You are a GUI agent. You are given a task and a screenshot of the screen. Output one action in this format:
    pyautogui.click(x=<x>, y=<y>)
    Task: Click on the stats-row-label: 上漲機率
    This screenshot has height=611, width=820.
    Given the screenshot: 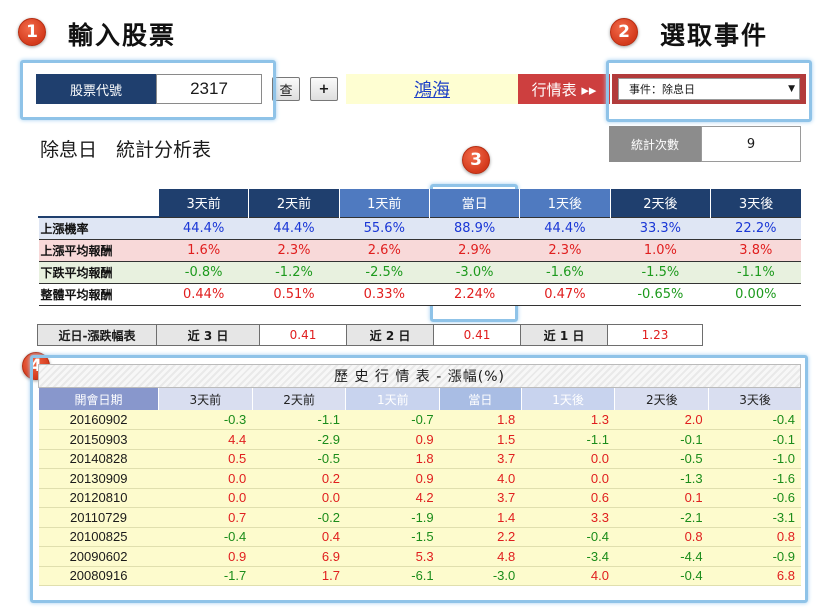 What is the action you would take?
    pyautogui.click(x=64, y=228)
    